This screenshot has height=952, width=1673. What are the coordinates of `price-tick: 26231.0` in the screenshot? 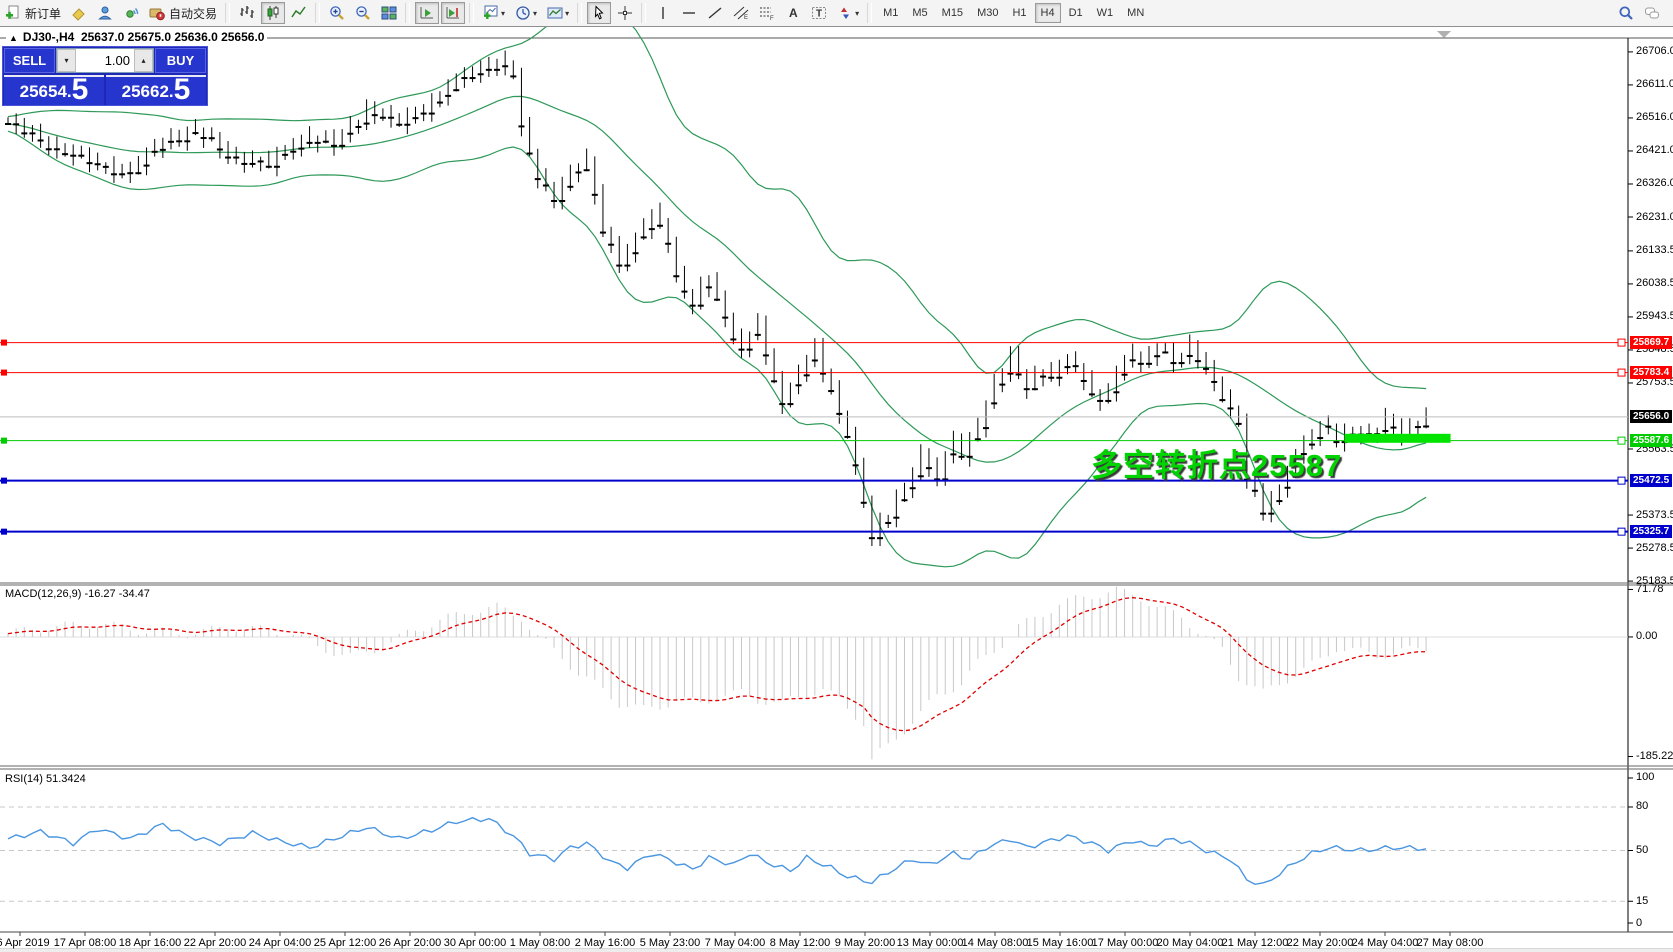 It's located at (1654, 216).